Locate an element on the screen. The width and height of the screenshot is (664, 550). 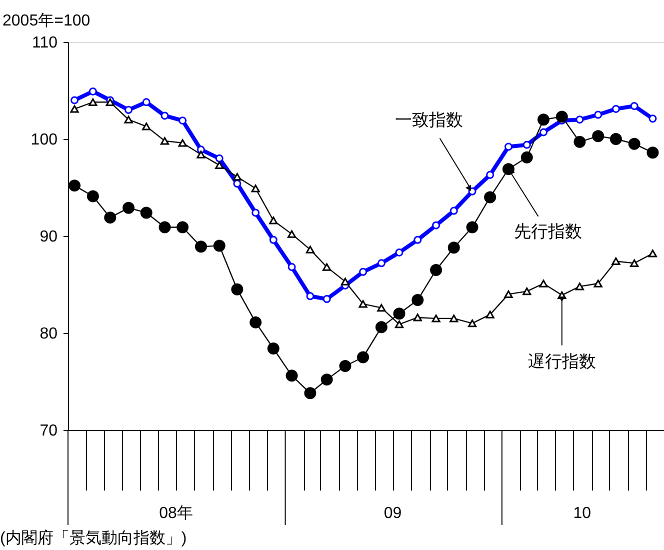
x-tick-label: 08年 is located at coordinates (176, 513).